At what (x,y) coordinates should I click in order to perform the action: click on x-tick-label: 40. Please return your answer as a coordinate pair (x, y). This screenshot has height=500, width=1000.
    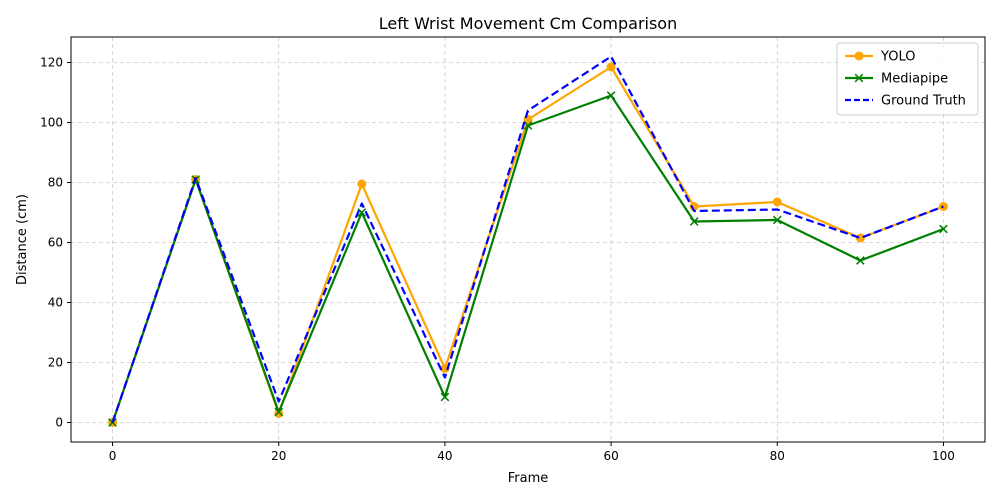
    Looking at the image, I should click on (444, 456).